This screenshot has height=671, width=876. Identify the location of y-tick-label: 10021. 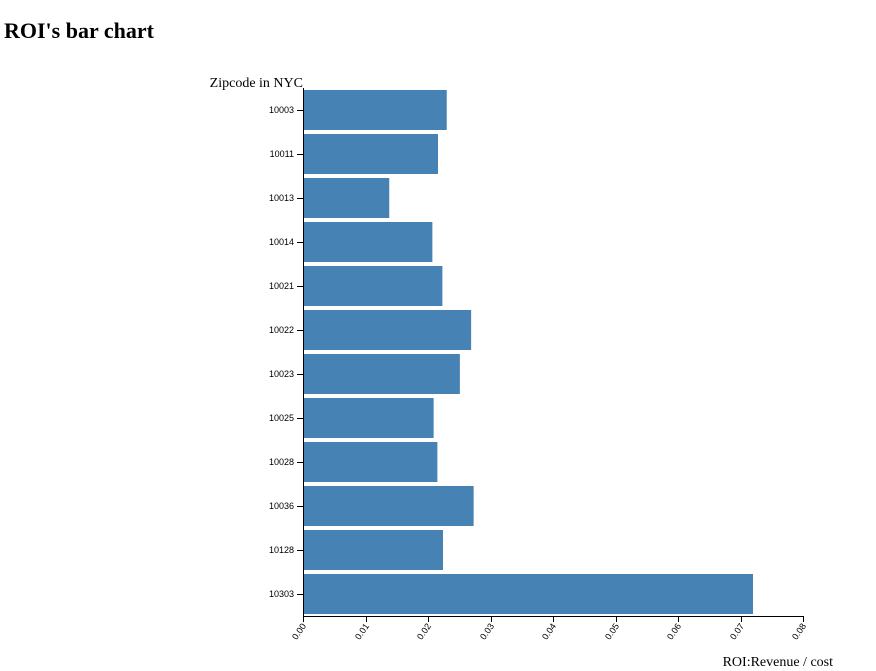
(281, 286).